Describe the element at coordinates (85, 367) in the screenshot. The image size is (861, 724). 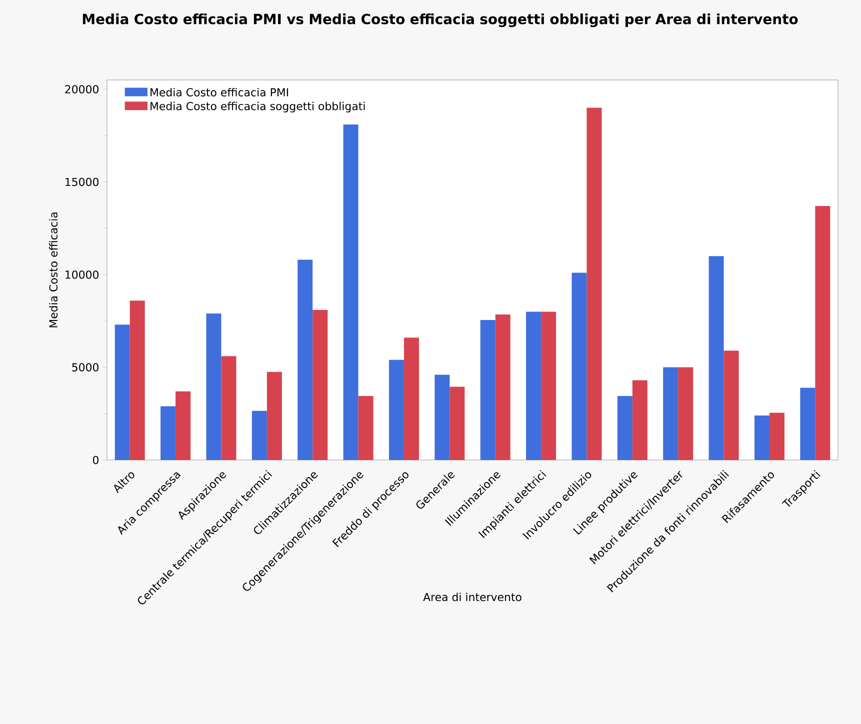
I see `y-tick-label: 5000` at that location.